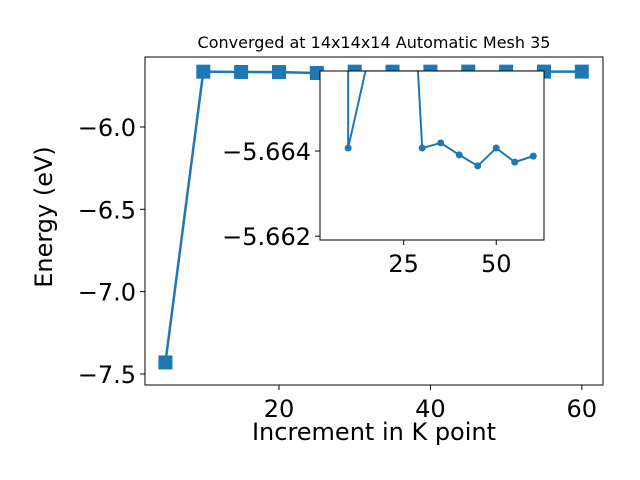 This screenshot has width=640, height=480. Describe the element at coordinates (107, 210) in the screenshot. I see `y-tick-label: −6.5` at that location.